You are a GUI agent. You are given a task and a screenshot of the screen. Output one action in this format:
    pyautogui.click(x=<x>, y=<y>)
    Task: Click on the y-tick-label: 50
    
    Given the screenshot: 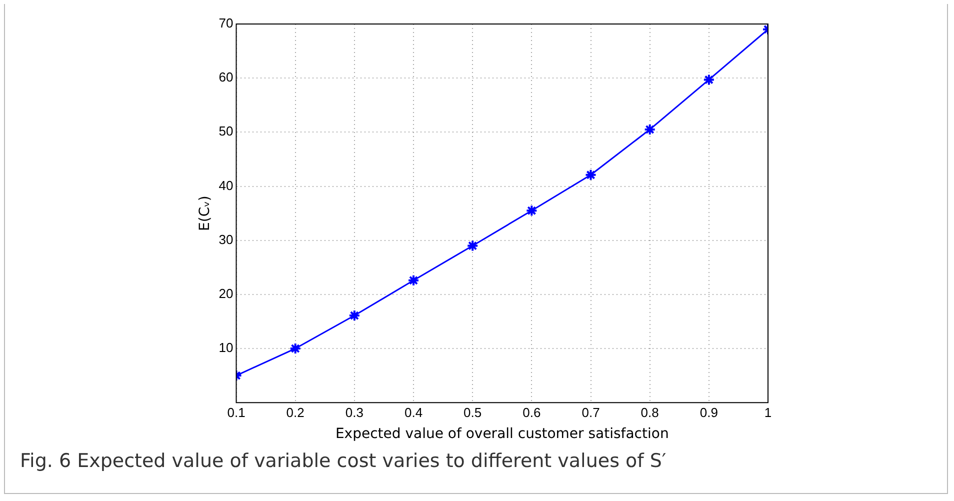 What is the action you would take?
    pyautogui.click(x=226, y=131)
    